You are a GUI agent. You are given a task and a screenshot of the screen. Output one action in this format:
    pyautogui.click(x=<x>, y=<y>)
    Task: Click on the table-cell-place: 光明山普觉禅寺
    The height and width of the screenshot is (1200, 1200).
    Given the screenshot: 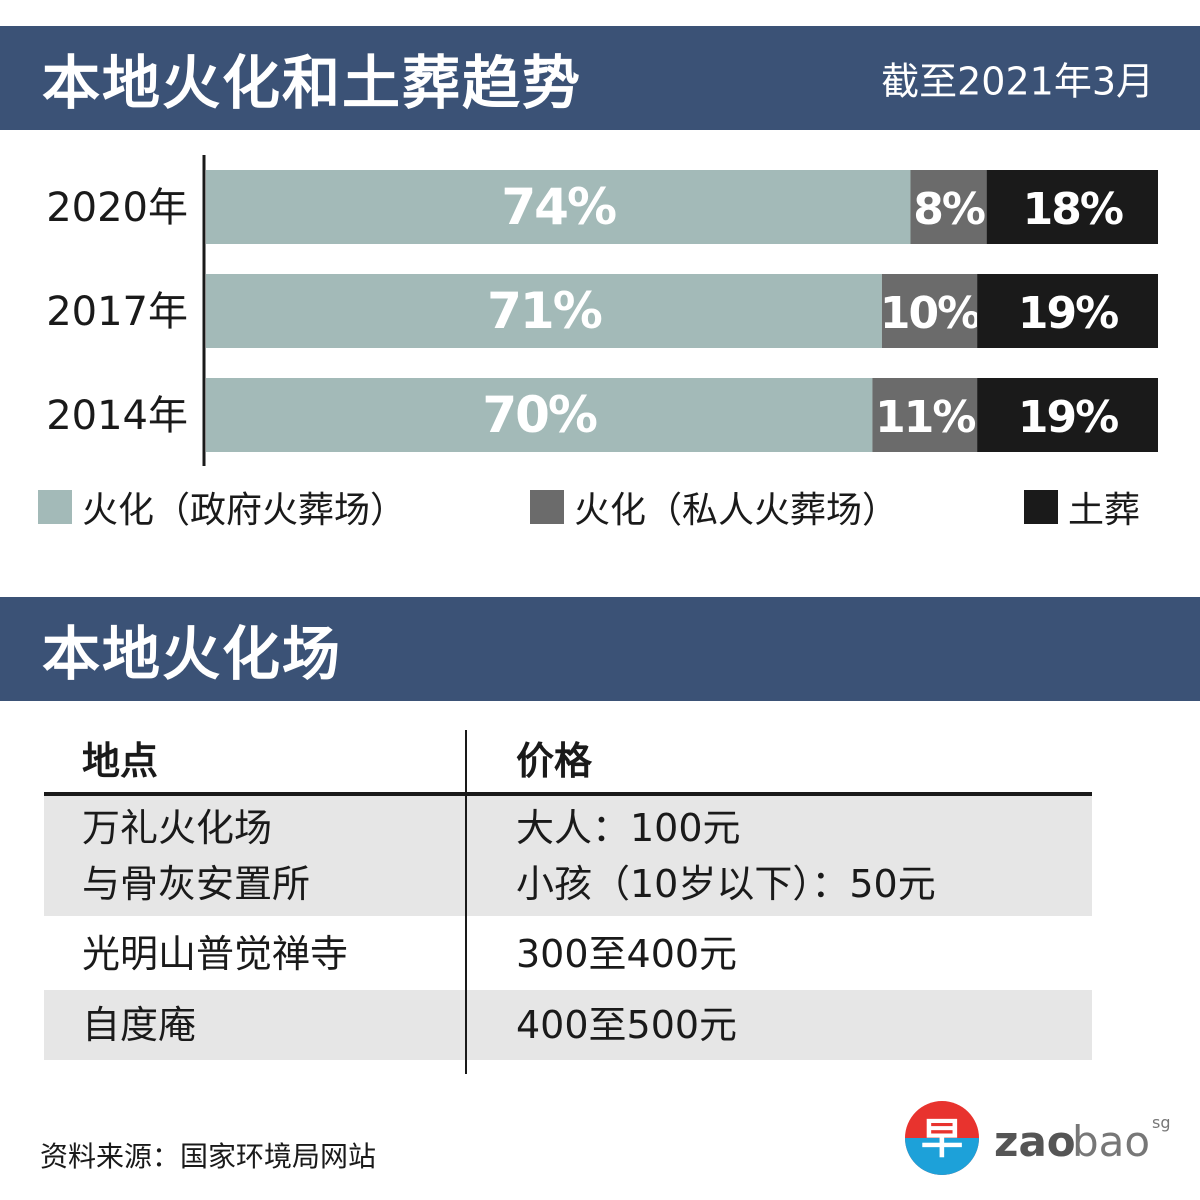 What is the action you would take?
    pyautogui.click(x=215, y=954)
    